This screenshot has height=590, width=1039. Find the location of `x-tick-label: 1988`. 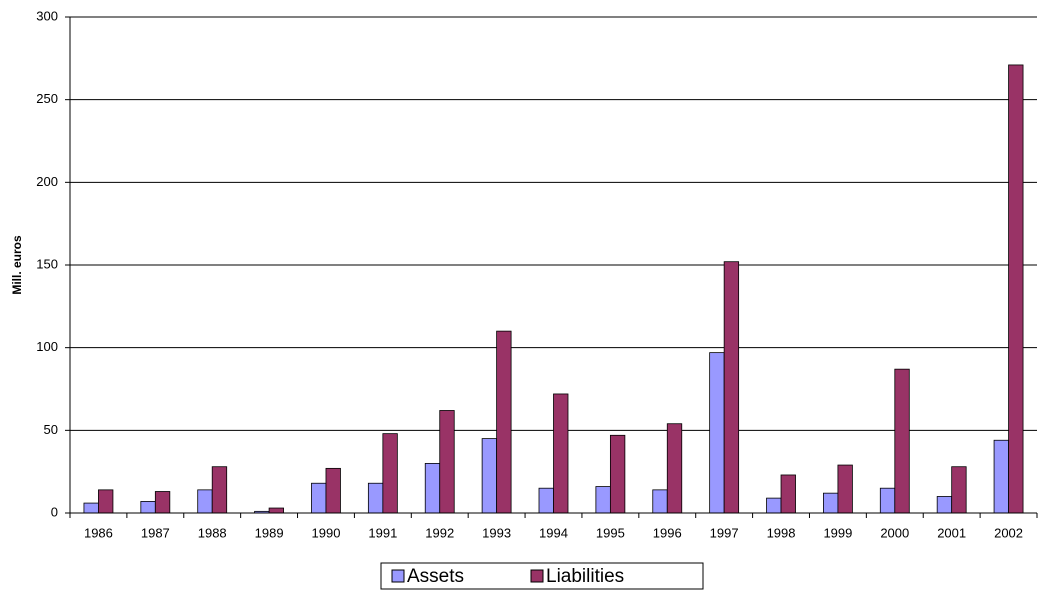

x-tick-label: 1988 is located at coordinates (212, 532).